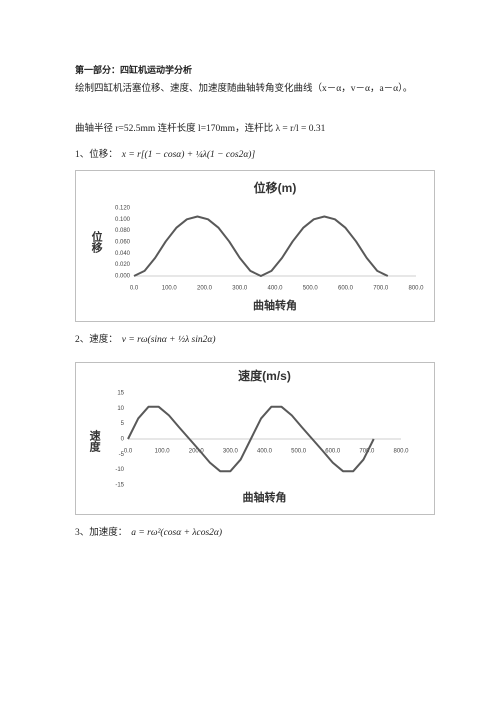 This screenshot has height=702, width=496. I want to click on y-tick-label: 0.000, so click(123, 277).